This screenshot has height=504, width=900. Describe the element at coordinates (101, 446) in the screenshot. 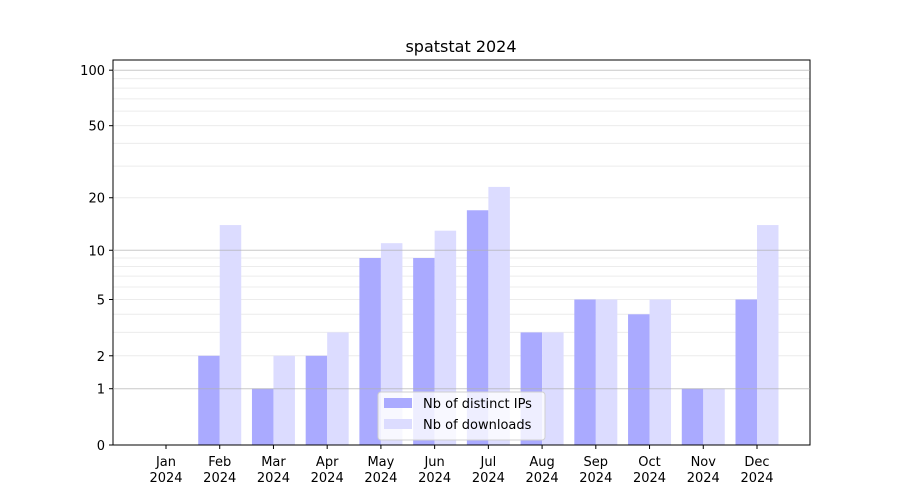

I see `y-tick-label: 0` at that location.